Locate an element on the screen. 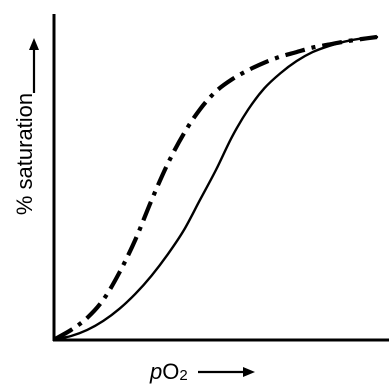 The height and width of the screenshot is (389, 390). x-axis-label: pO2 is located at coordinates (168, 371).